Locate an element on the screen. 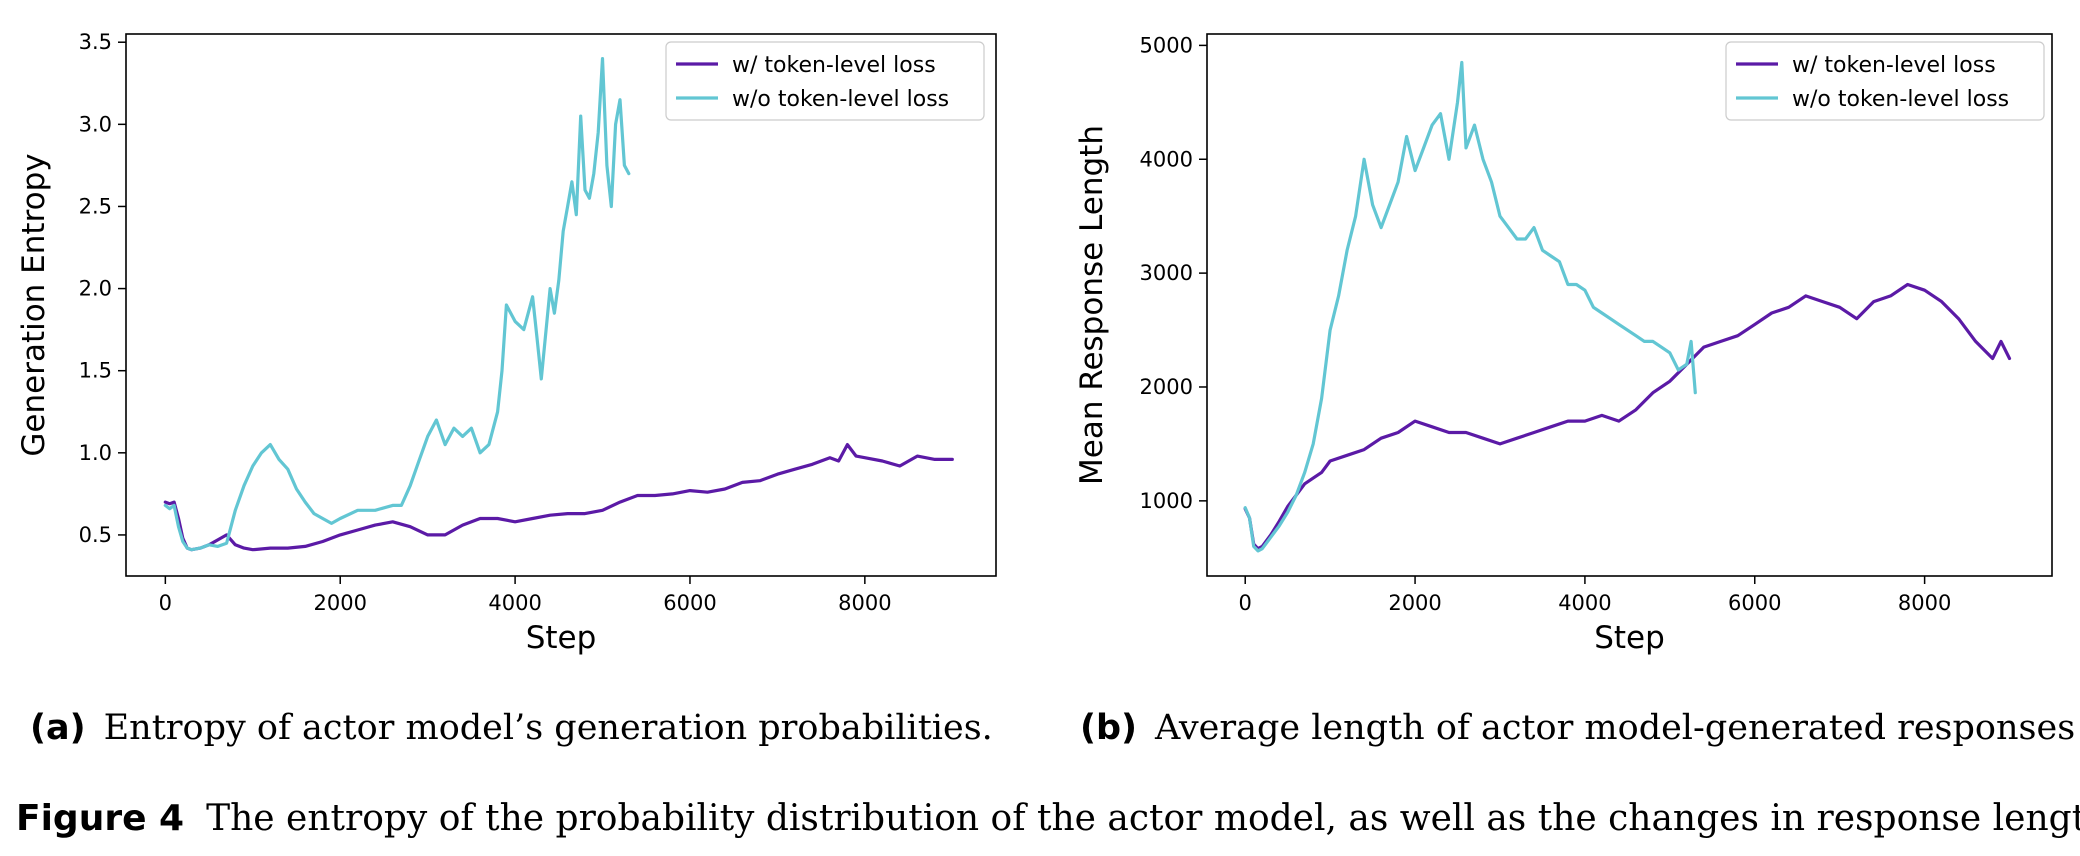 The height and width of the screenshot is (856, 2080). figure-caption-label: Figure 4 is located at coordinates (100, 818).